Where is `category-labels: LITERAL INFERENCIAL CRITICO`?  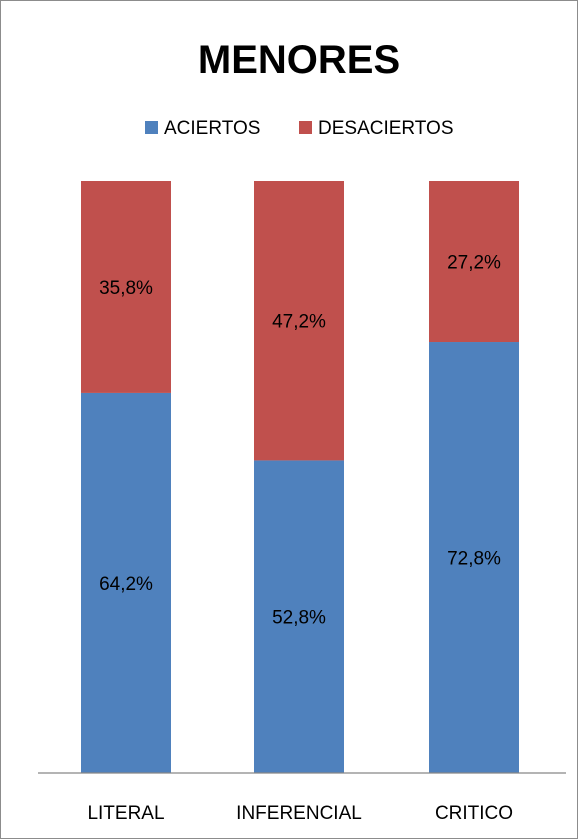
category-labels: LITERAL INFERENCIAL CRITICO is located at coordinates (300, 813).